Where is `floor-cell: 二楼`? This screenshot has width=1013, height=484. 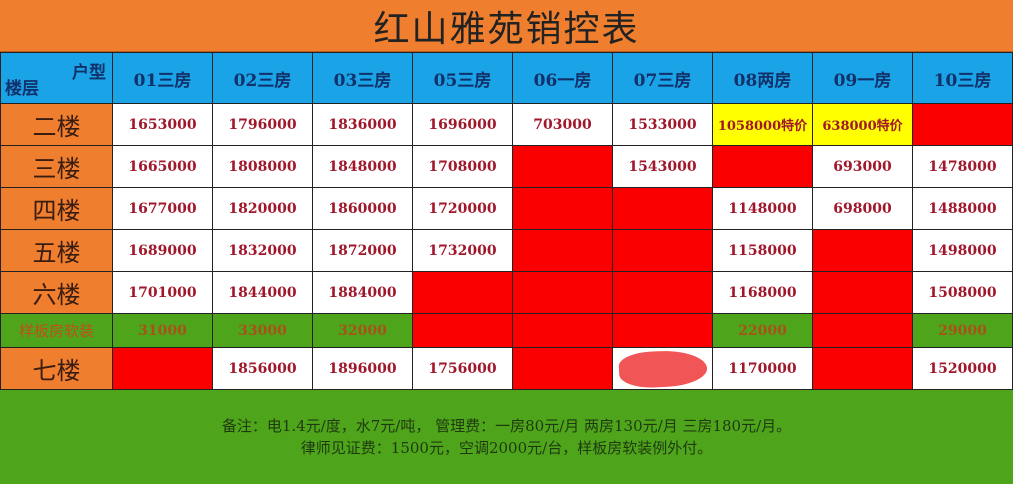 floor-cell: 二楼 is located at coordinates (56, 124).